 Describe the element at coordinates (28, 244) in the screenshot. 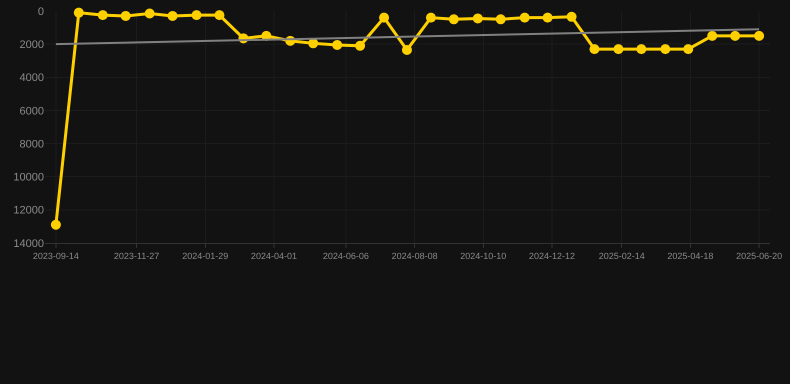

I see `y-tick-label: 14000` at that location.